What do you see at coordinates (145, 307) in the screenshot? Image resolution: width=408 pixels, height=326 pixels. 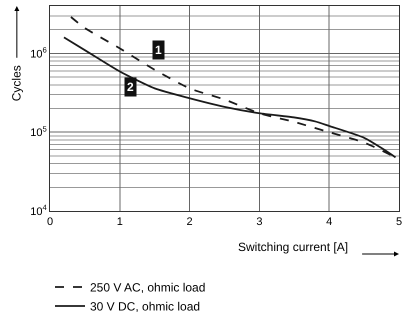 I see `legend-label: 30 V DC, ohmic load` at bounding box center [145, 307].